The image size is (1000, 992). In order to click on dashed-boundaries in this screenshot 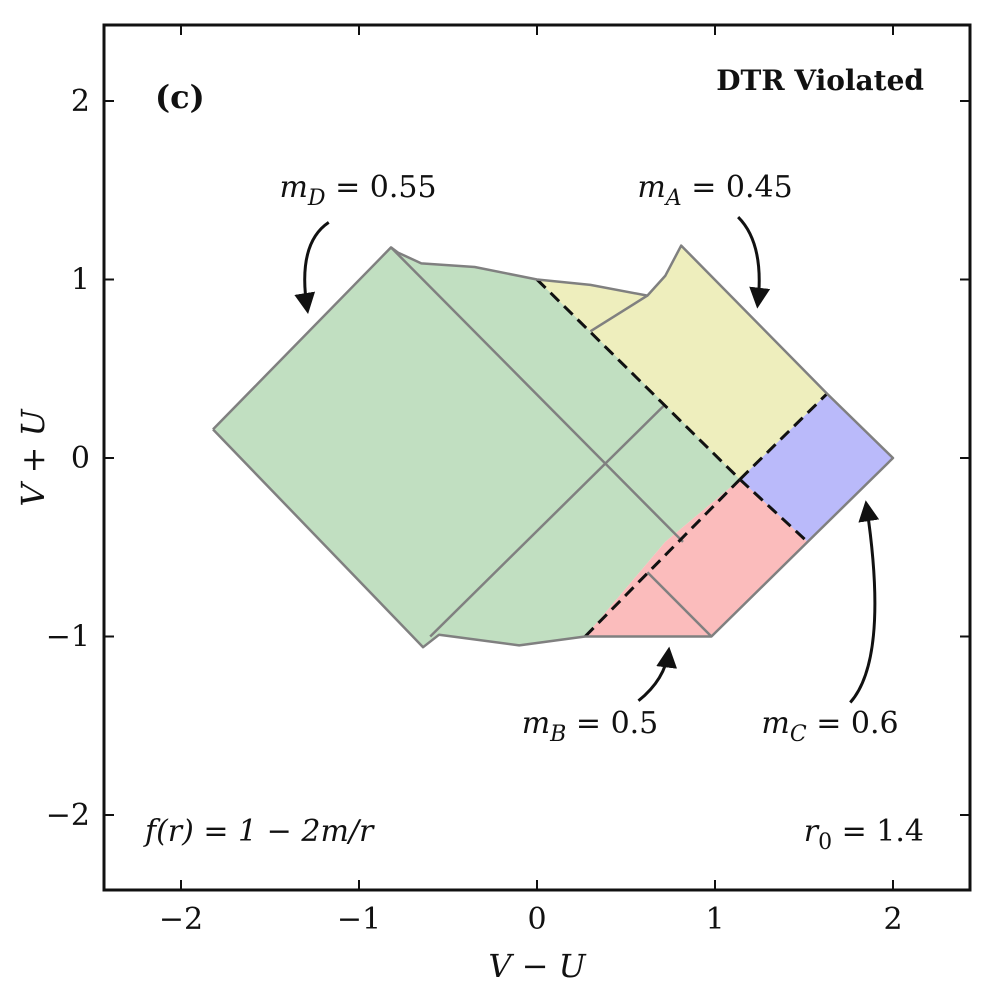, I will do `click(682, 458)`.